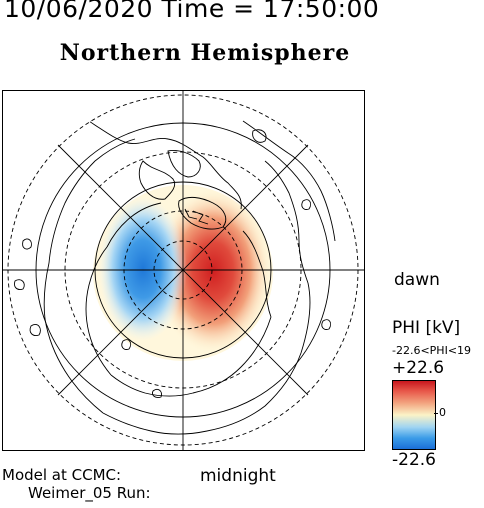 The height and width of the screenshot is (508, 484). I want to click on midnight-label: midnight, so click(238, 476).